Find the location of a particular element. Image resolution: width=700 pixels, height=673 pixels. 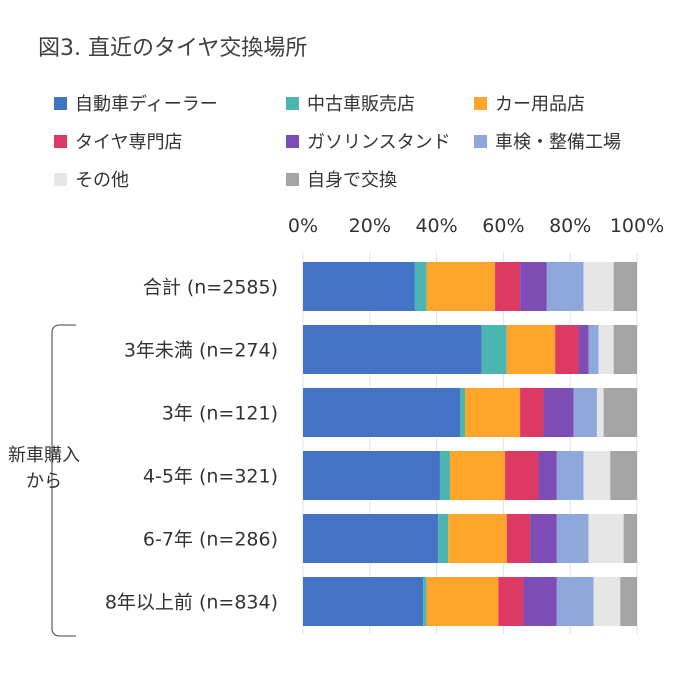

legend-label: 自動車ディーラー is located at coordinates (146, 104).